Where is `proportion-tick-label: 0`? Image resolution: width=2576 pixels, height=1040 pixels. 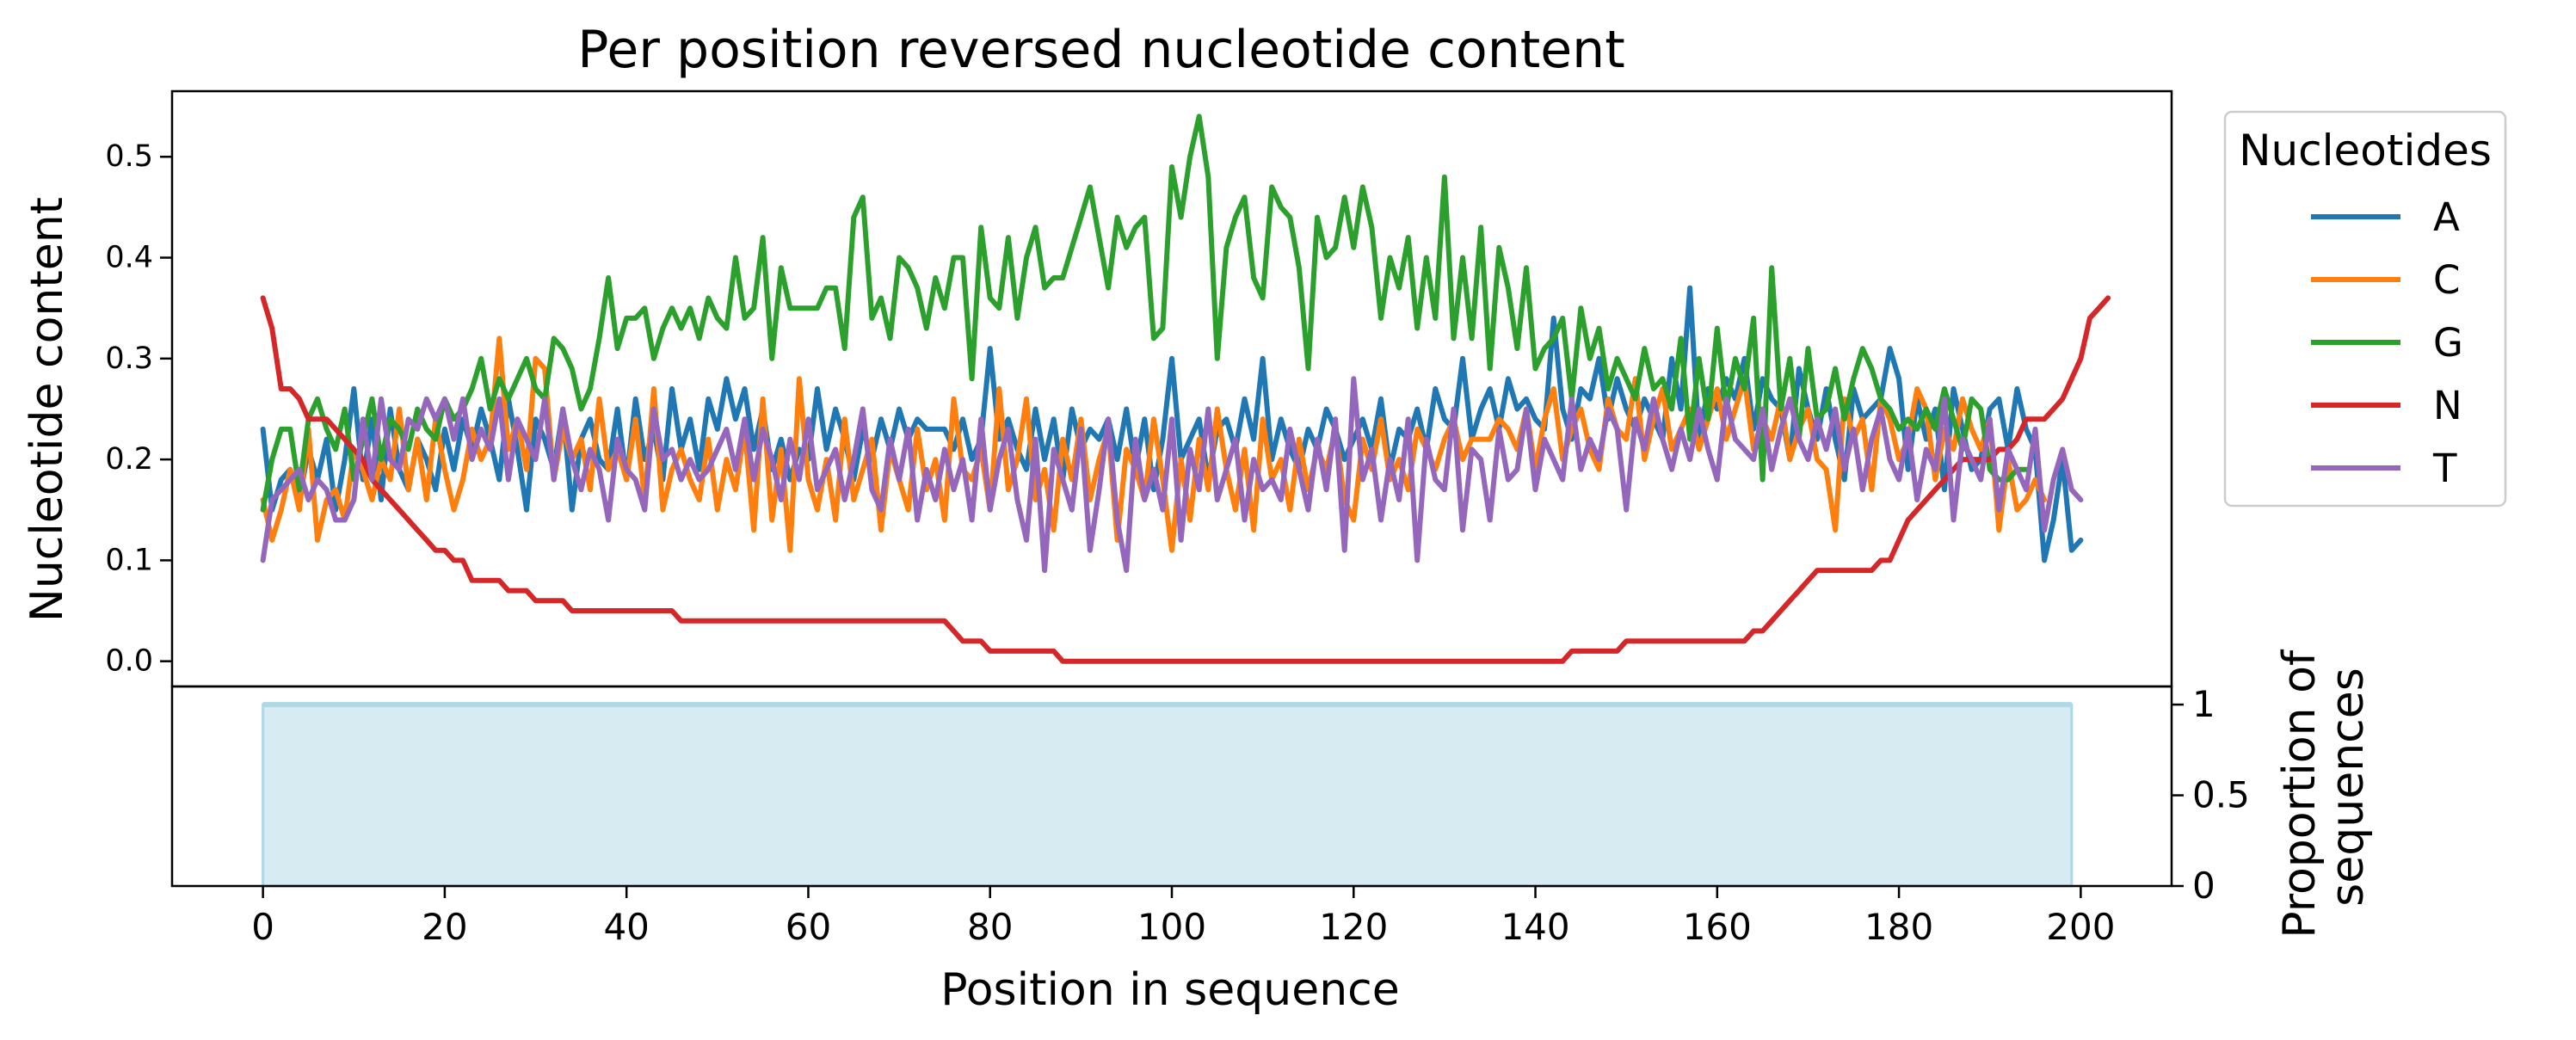
proportion-tick-label: 0 is located at coordinates (2204, 886).